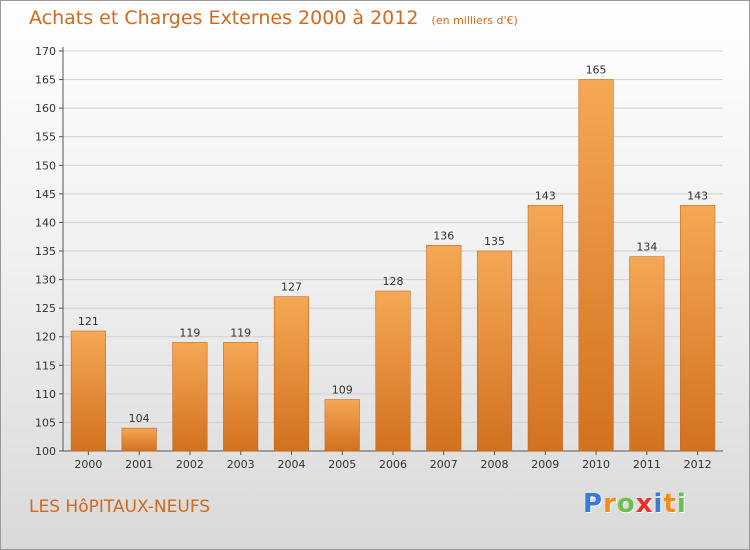 Image resolution: width=750 pixels, height=550 pixels. Describe the element at coordinates (45, 251) in the screenshot. I see `y-tick-label: 135` at that location.